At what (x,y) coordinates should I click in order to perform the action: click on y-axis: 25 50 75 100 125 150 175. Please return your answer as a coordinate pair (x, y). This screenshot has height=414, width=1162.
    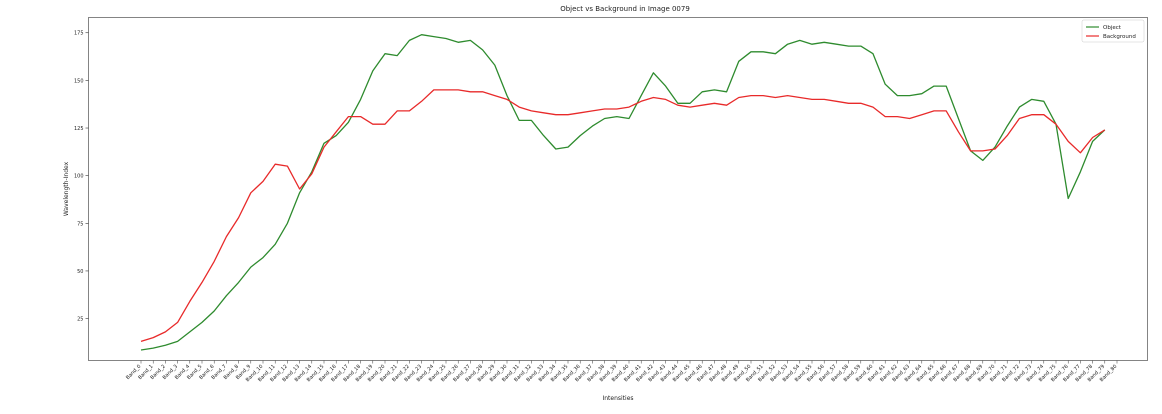
    Looking at the image, I should click on (81, 177).